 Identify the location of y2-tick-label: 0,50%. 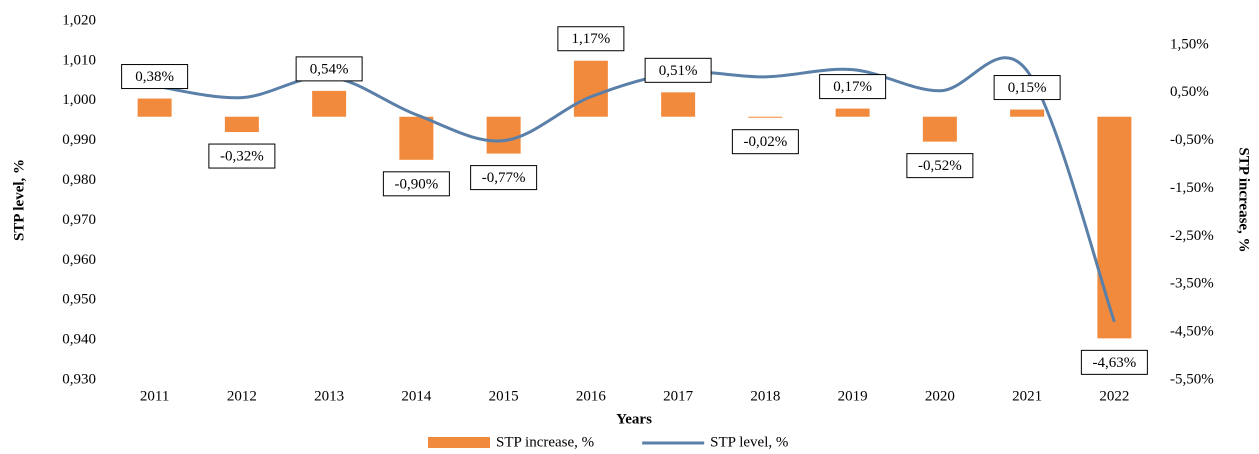
(1189, 92).